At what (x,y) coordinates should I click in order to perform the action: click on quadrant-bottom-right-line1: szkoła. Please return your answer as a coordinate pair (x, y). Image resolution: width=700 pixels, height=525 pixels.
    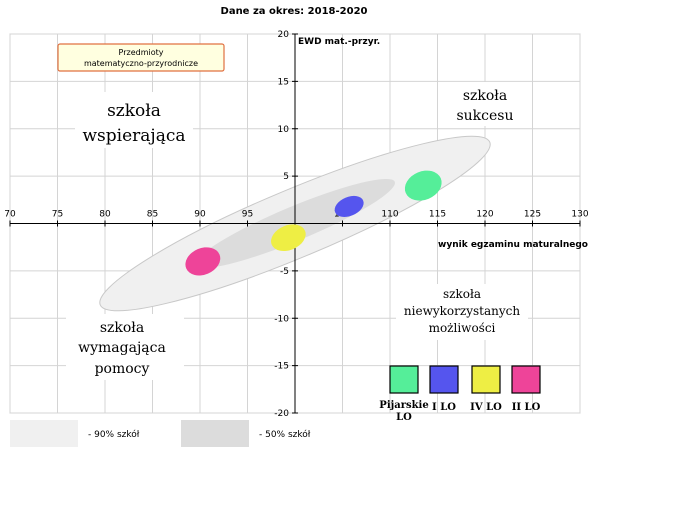
    Looking at the image, I should click on (462, 294).